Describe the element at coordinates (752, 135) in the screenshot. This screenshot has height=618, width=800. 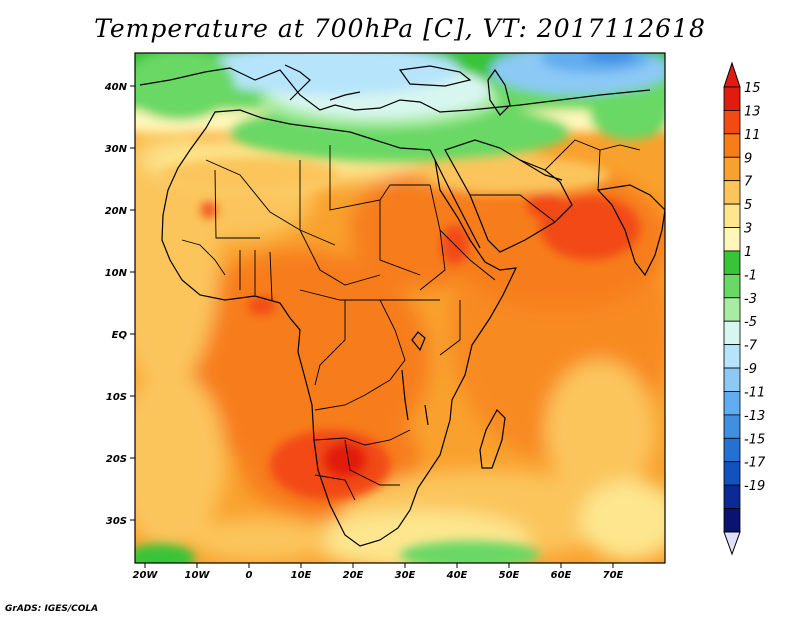
I see `colorbar-label: 11` at that location.